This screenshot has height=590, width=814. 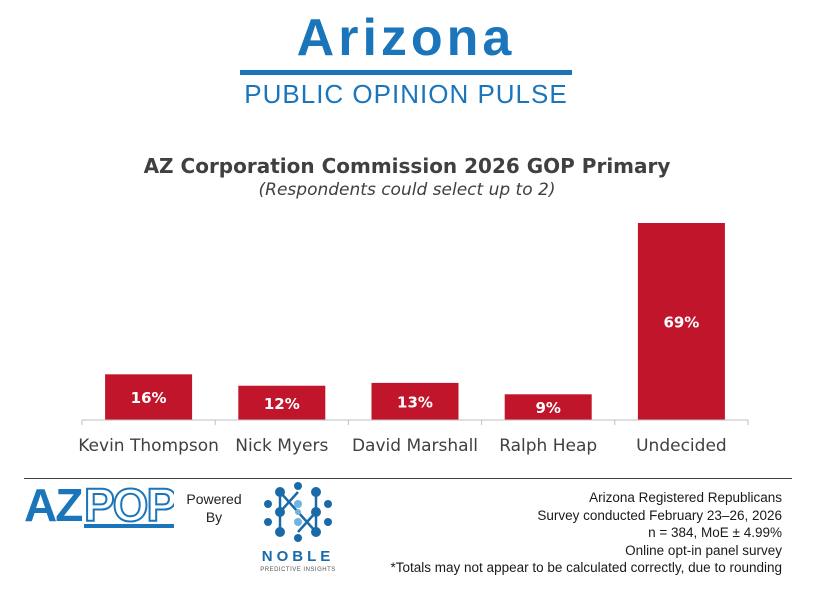 I want to click on brand-rule, so click(x=406, y=72).